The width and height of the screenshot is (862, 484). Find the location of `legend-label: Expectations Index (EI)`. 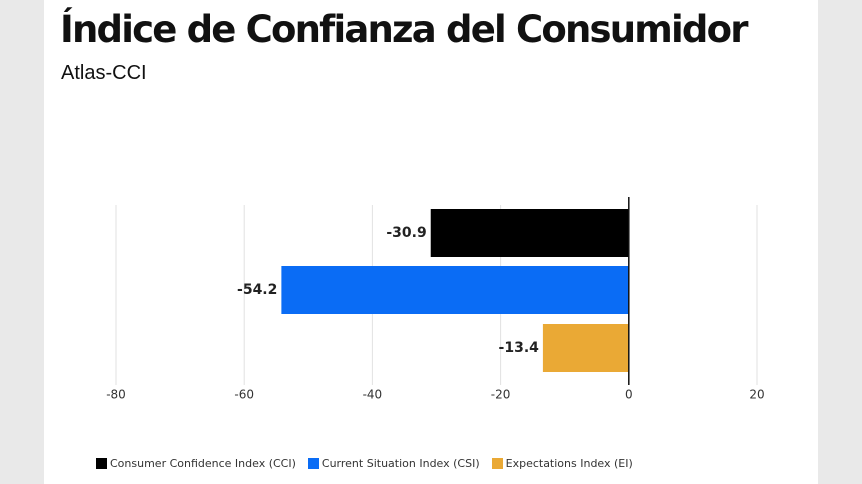

legend-label: Expectations Index (EI) is located at coordinates (569, 463).